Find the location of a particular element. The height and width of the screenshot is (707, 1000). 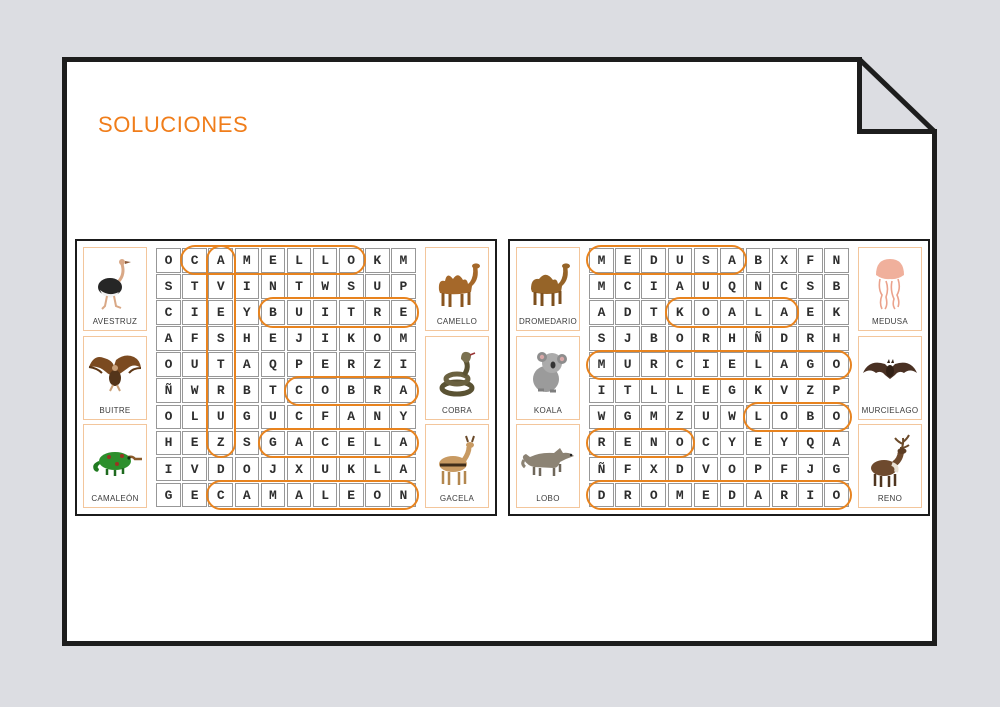

camel-icon is located at coordinates (457, 283).